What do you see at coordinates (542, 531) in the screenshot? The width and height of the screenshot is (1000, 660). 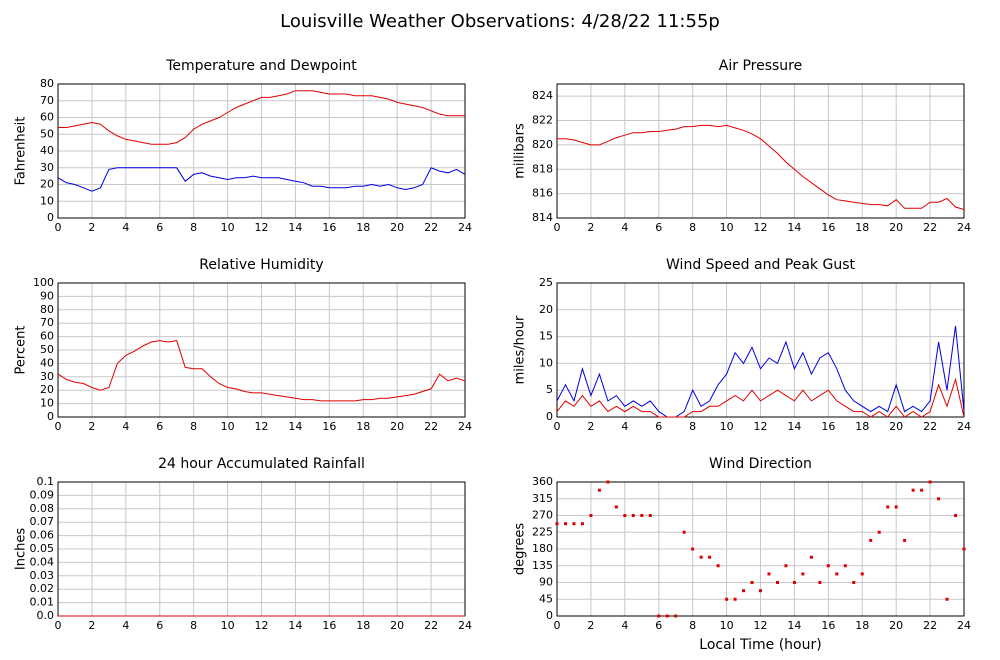 I see `y-tick-label: 225` at bounding box center [542, 531].